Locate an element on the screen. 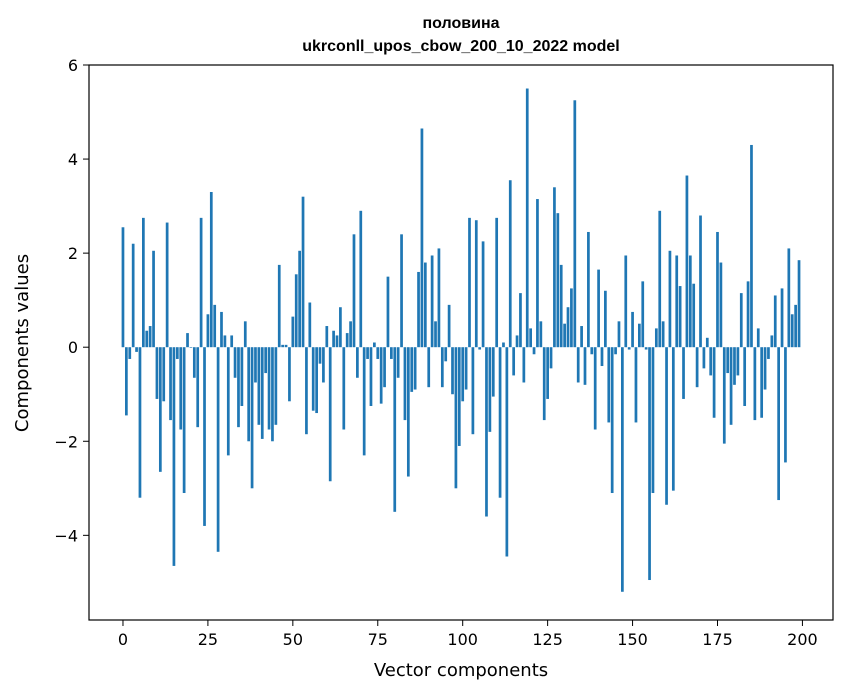  chart-title-line1: половина is located at coordinates (461, 23).